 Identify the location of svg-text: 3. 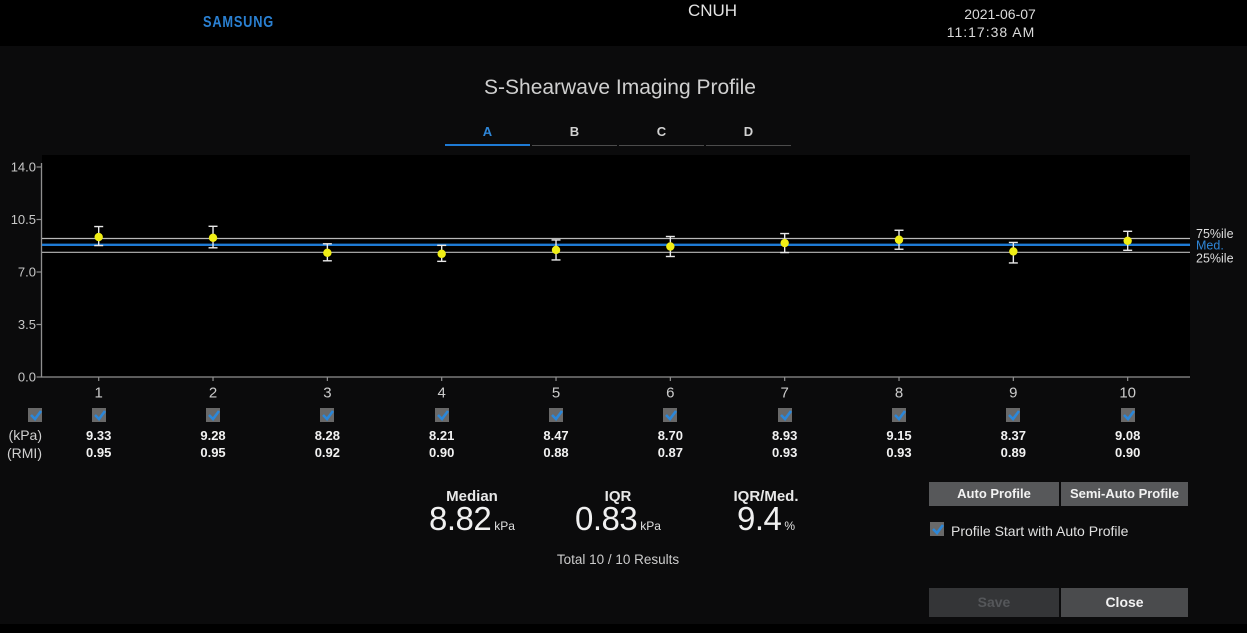
(327, 393).